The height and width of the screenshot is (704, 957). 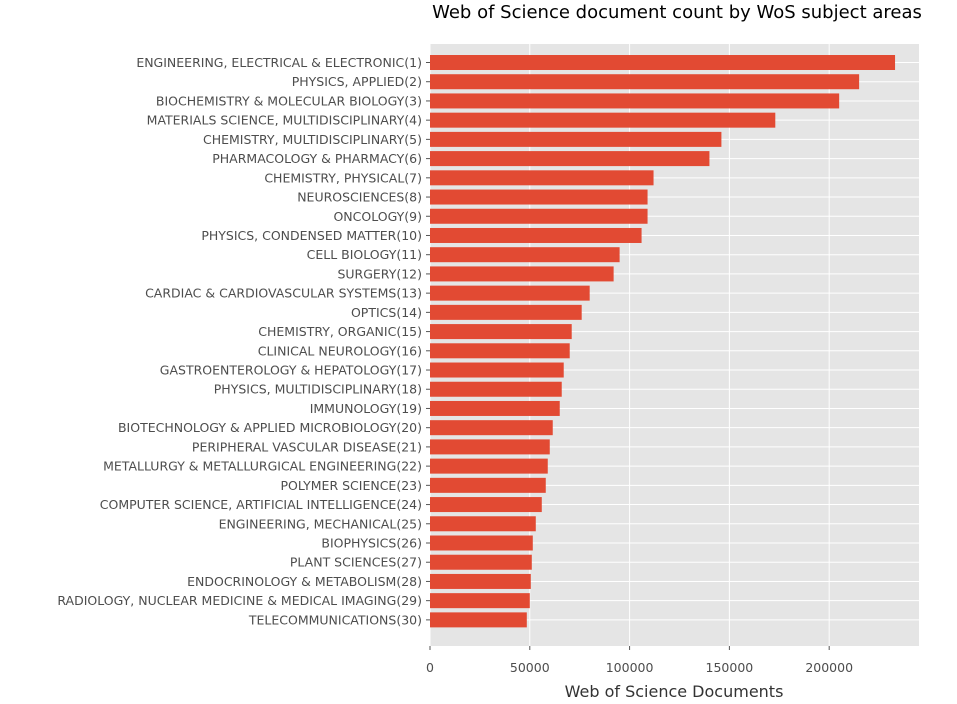 I want to click on x-tick-labels: 0 50000 100000 150000 200000, so click(x=639, y=660).